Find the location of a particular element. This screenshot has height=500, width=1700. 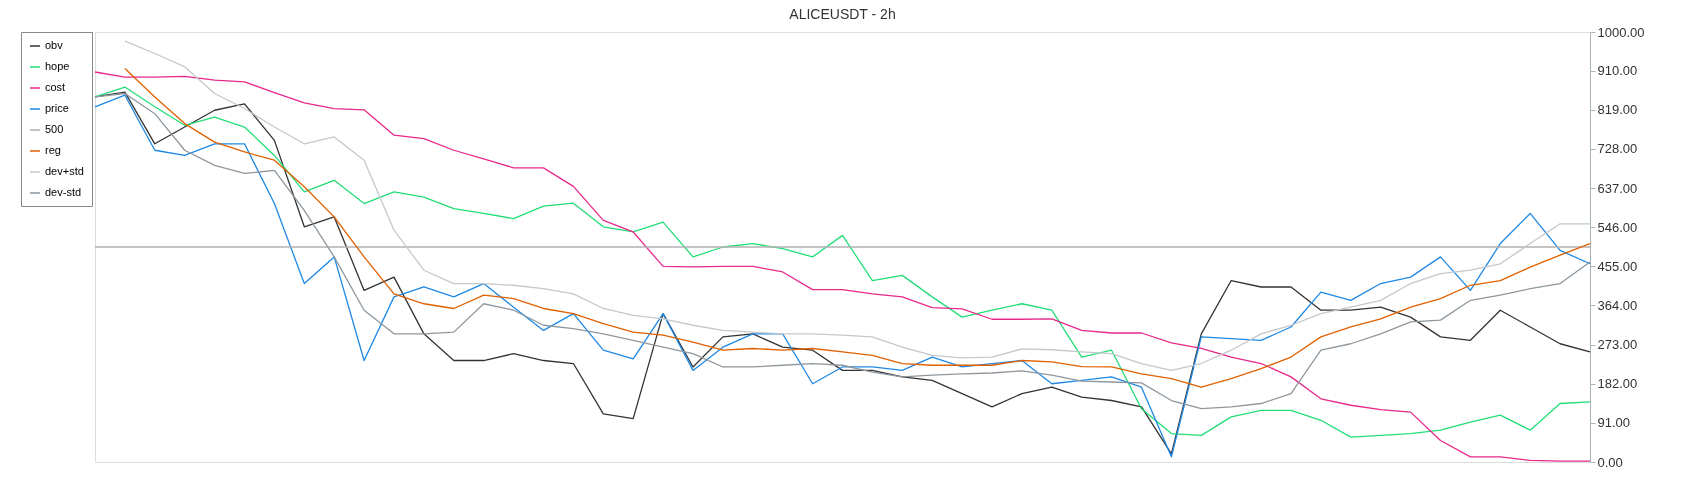

y-tick-label: 728.00 is located at coordinates (1617, 149).